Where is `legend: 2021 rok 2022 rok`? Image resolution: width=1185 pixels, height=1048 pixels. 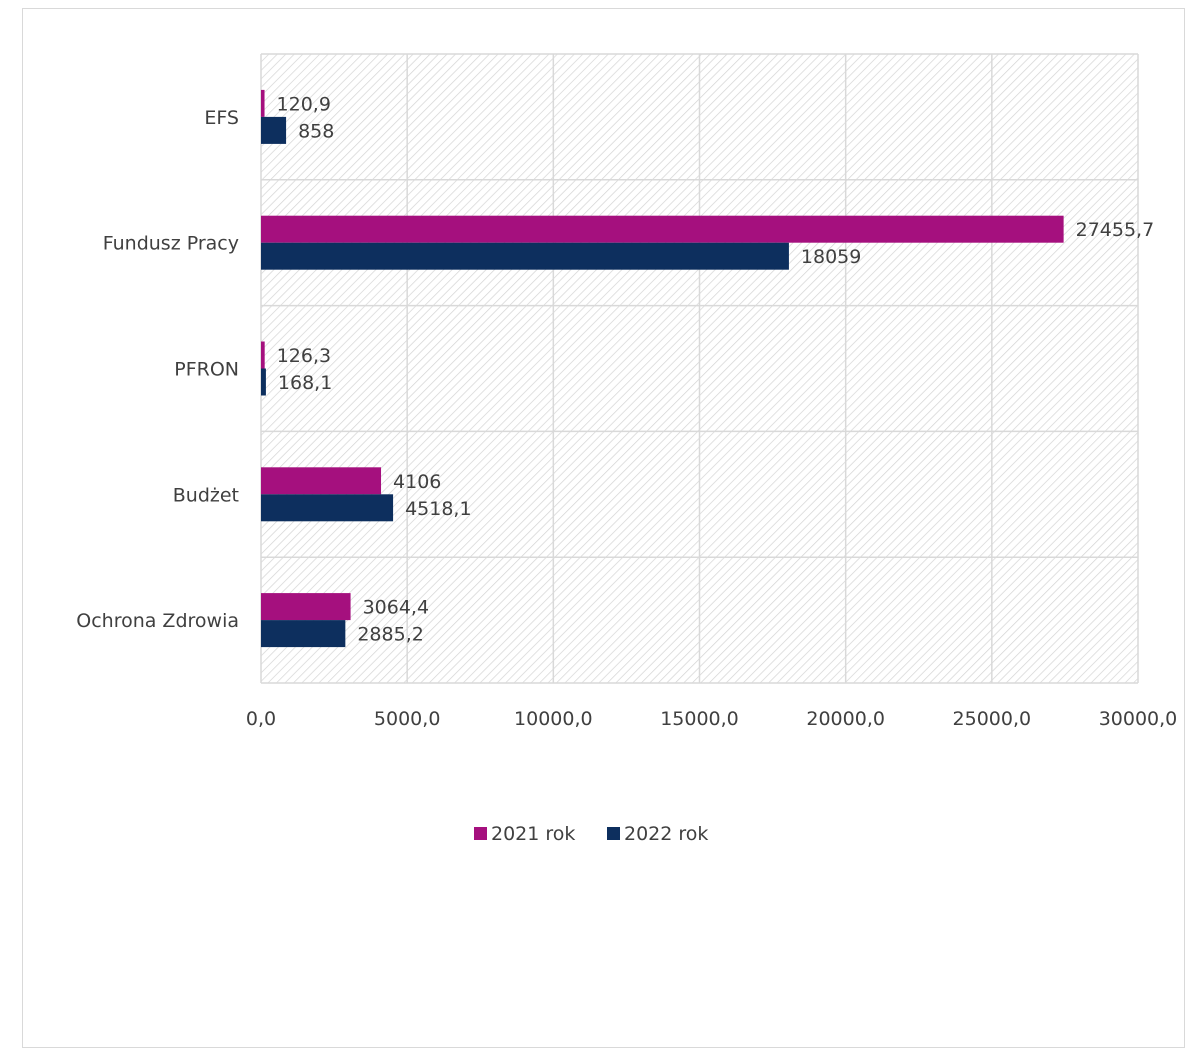
legend: 2021 rok 2022 rok is located at coordinates (591, 834).